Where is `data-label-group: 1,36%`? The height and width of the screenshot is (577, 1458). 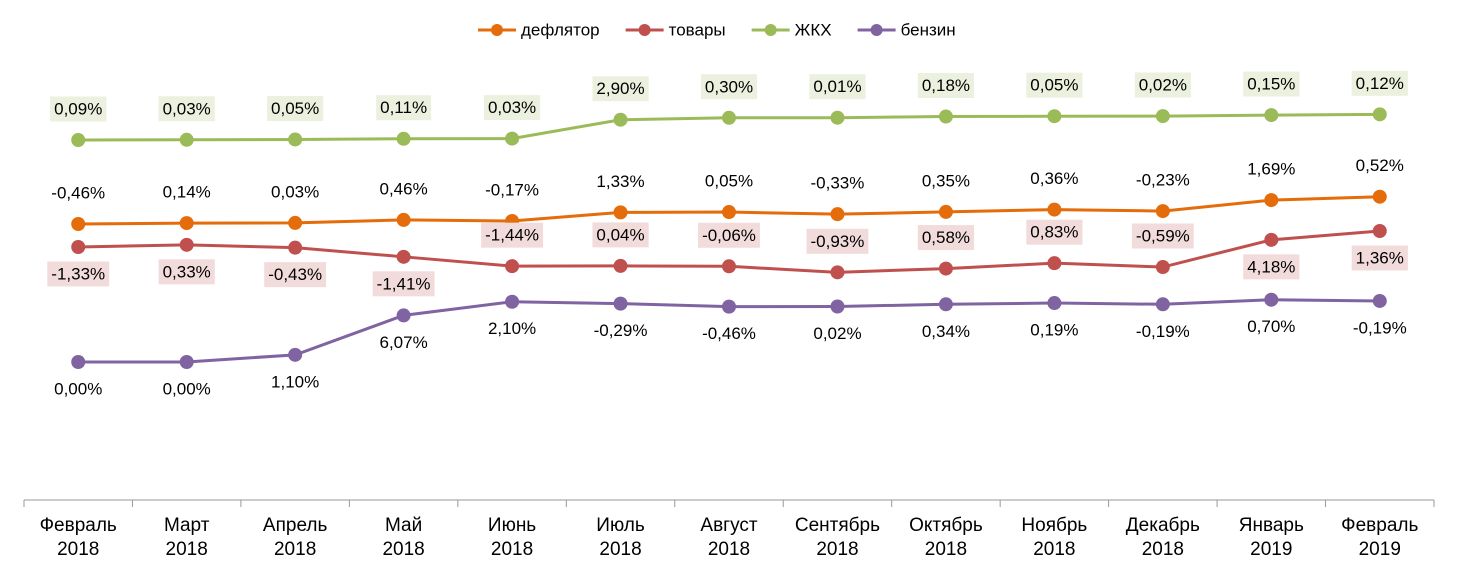 data-label-group: 1,36% is located at coordinates (1379, 258).